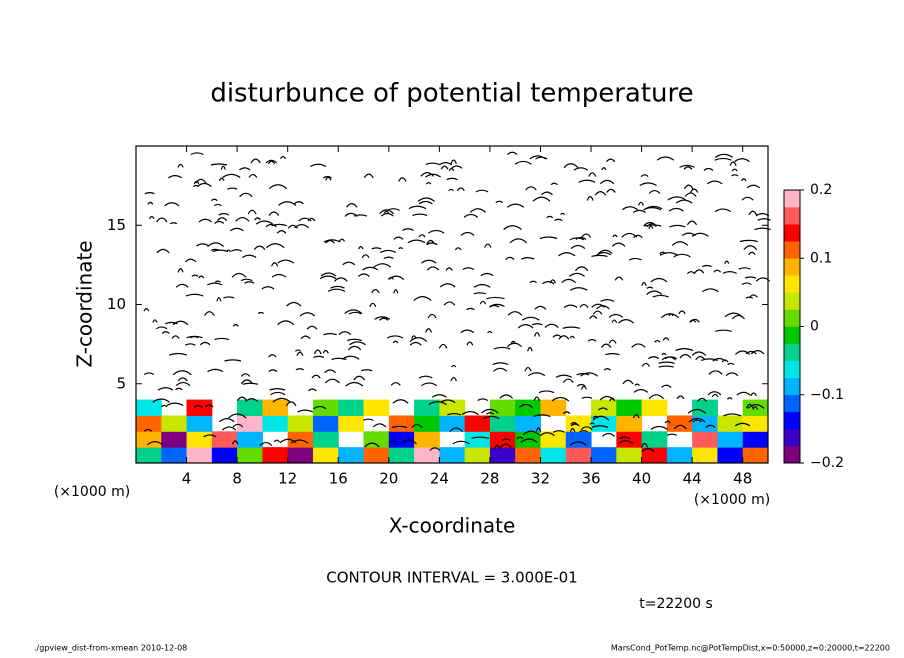  Describe the element at coordinates (540, 479) in the screenshot. I see `x-tick-label: 32` at that location.